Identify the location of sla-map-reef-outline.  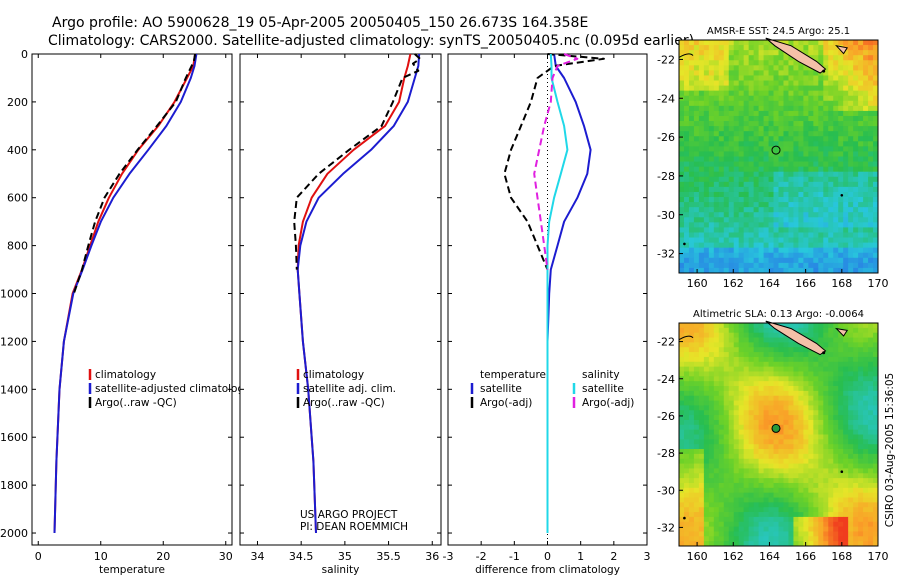
(686, 338).